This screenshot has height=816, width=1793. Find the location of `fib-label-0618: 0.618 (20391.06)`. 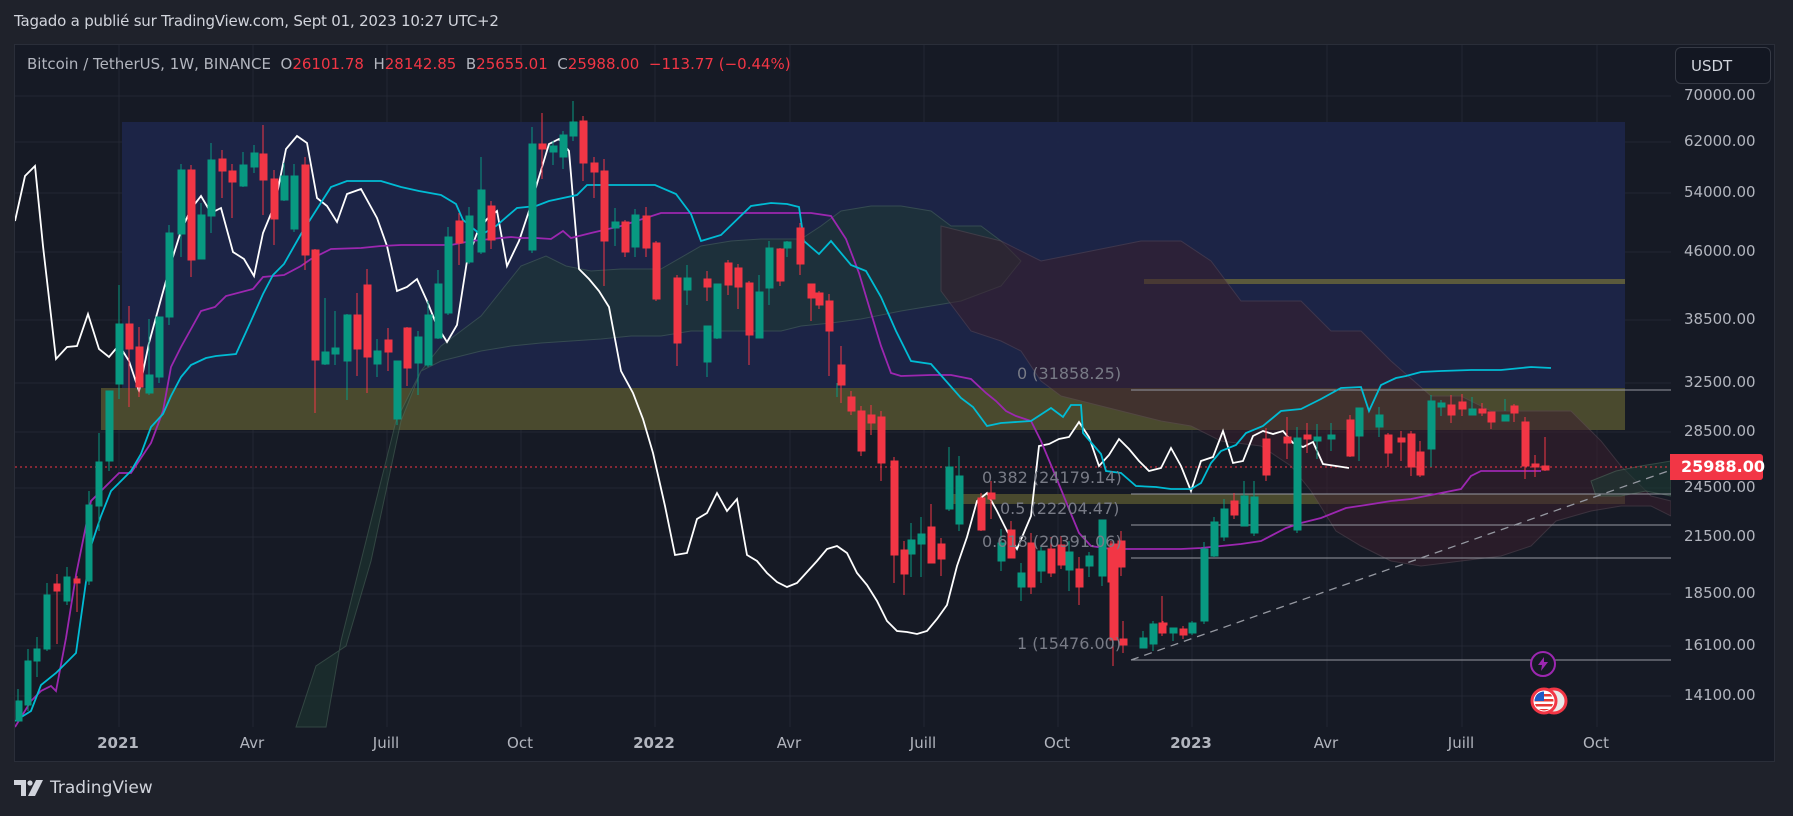

fib-label-0618: 0.618 (20391.06) is located at coordinates (1052, 541).